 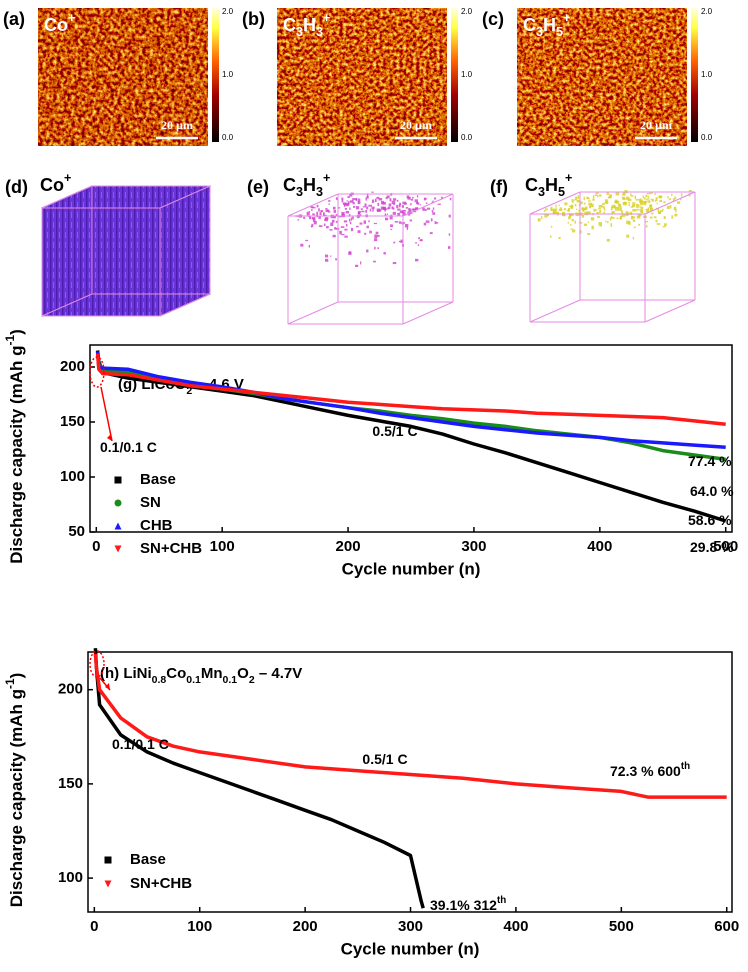 What do you see at coordinates (645, 771) in the screenshot?
I see `text-segment: 72.3 % 600` at bounding box center [645, 771].